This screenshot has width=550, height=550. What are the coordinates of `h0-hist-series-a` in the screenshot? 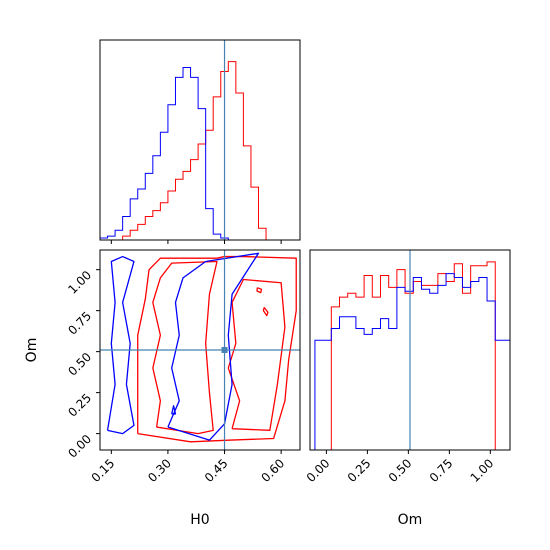 It's located at (183, 150).